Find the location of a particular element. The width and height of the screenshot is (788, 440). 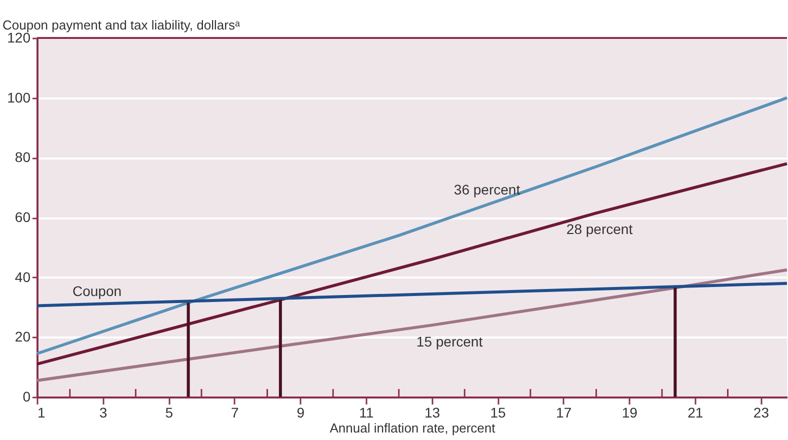

x-tick-label: 15 is located at coordinates (498, 412).